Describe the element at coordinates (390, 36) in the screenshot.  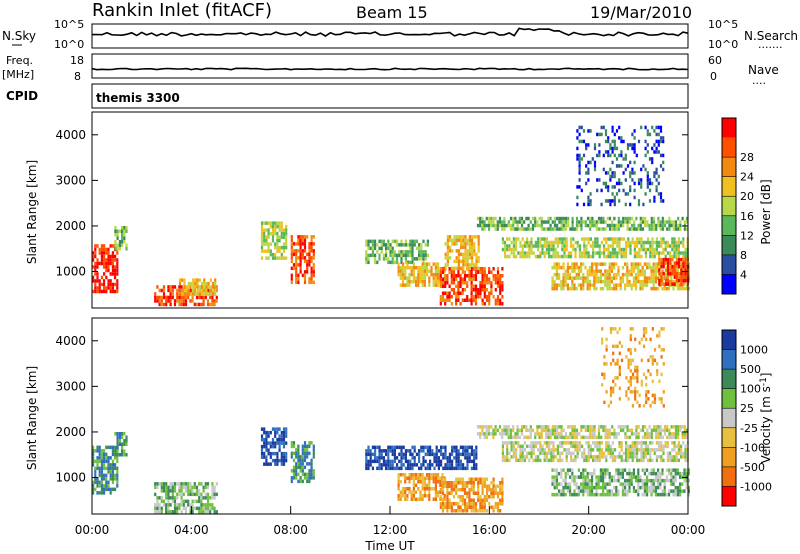
I see `nsky-strip-frame` at that location.